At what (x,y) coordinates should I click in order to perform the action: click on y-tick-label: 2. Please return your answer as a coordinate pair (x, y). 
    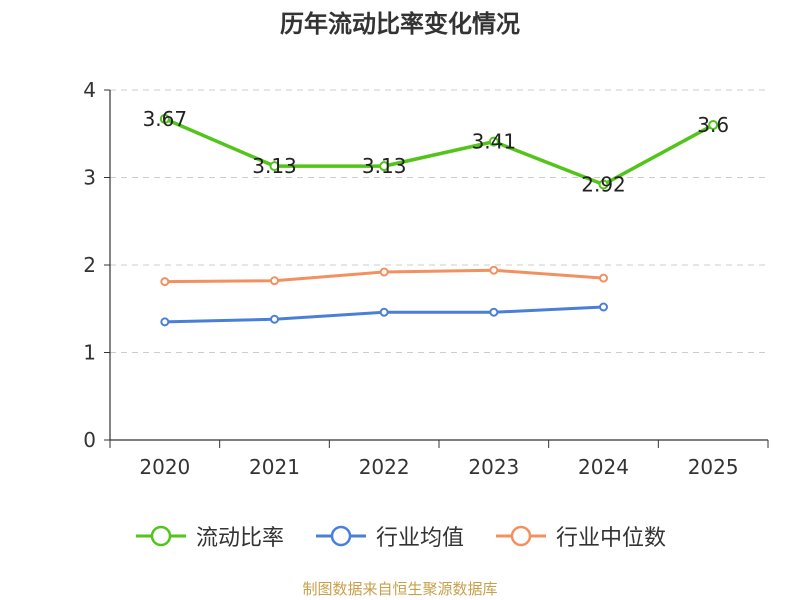
    Looking at the image, I should click on (89, 265).